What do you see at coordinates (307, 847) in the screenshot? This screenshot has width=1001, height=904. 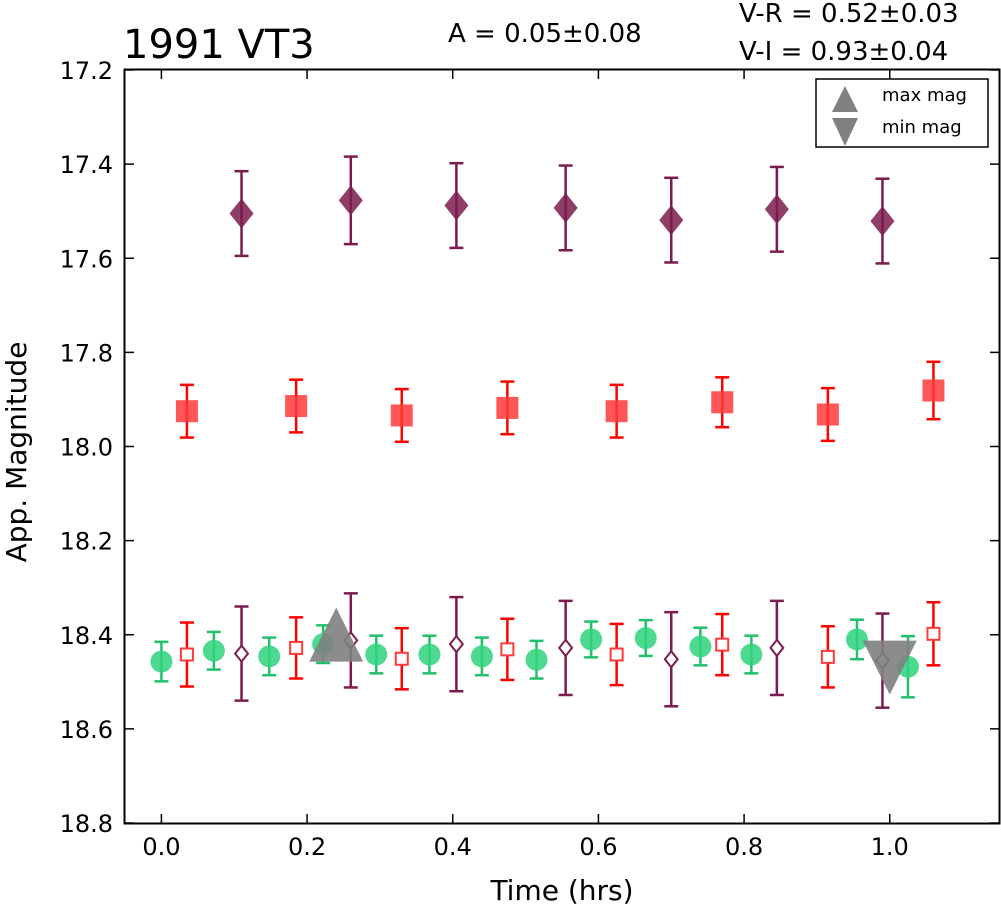 I see `x-tick-label: 0.2` at bounding box center [307, 847].